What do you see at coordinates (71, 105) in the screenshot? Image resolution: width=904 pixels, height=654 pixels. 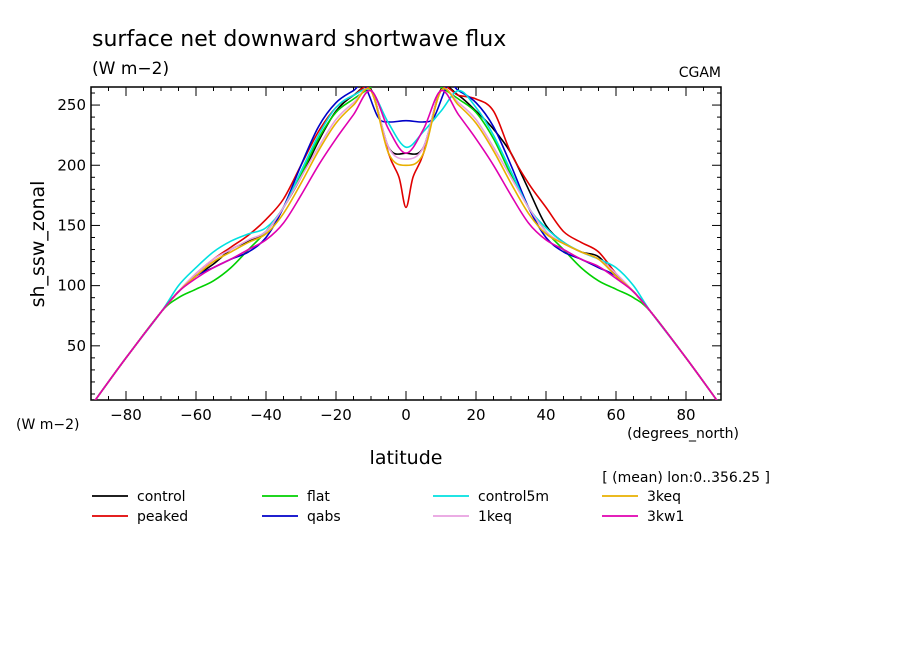 I see `y-tick-label: 250` at bounding box center [71, 105].